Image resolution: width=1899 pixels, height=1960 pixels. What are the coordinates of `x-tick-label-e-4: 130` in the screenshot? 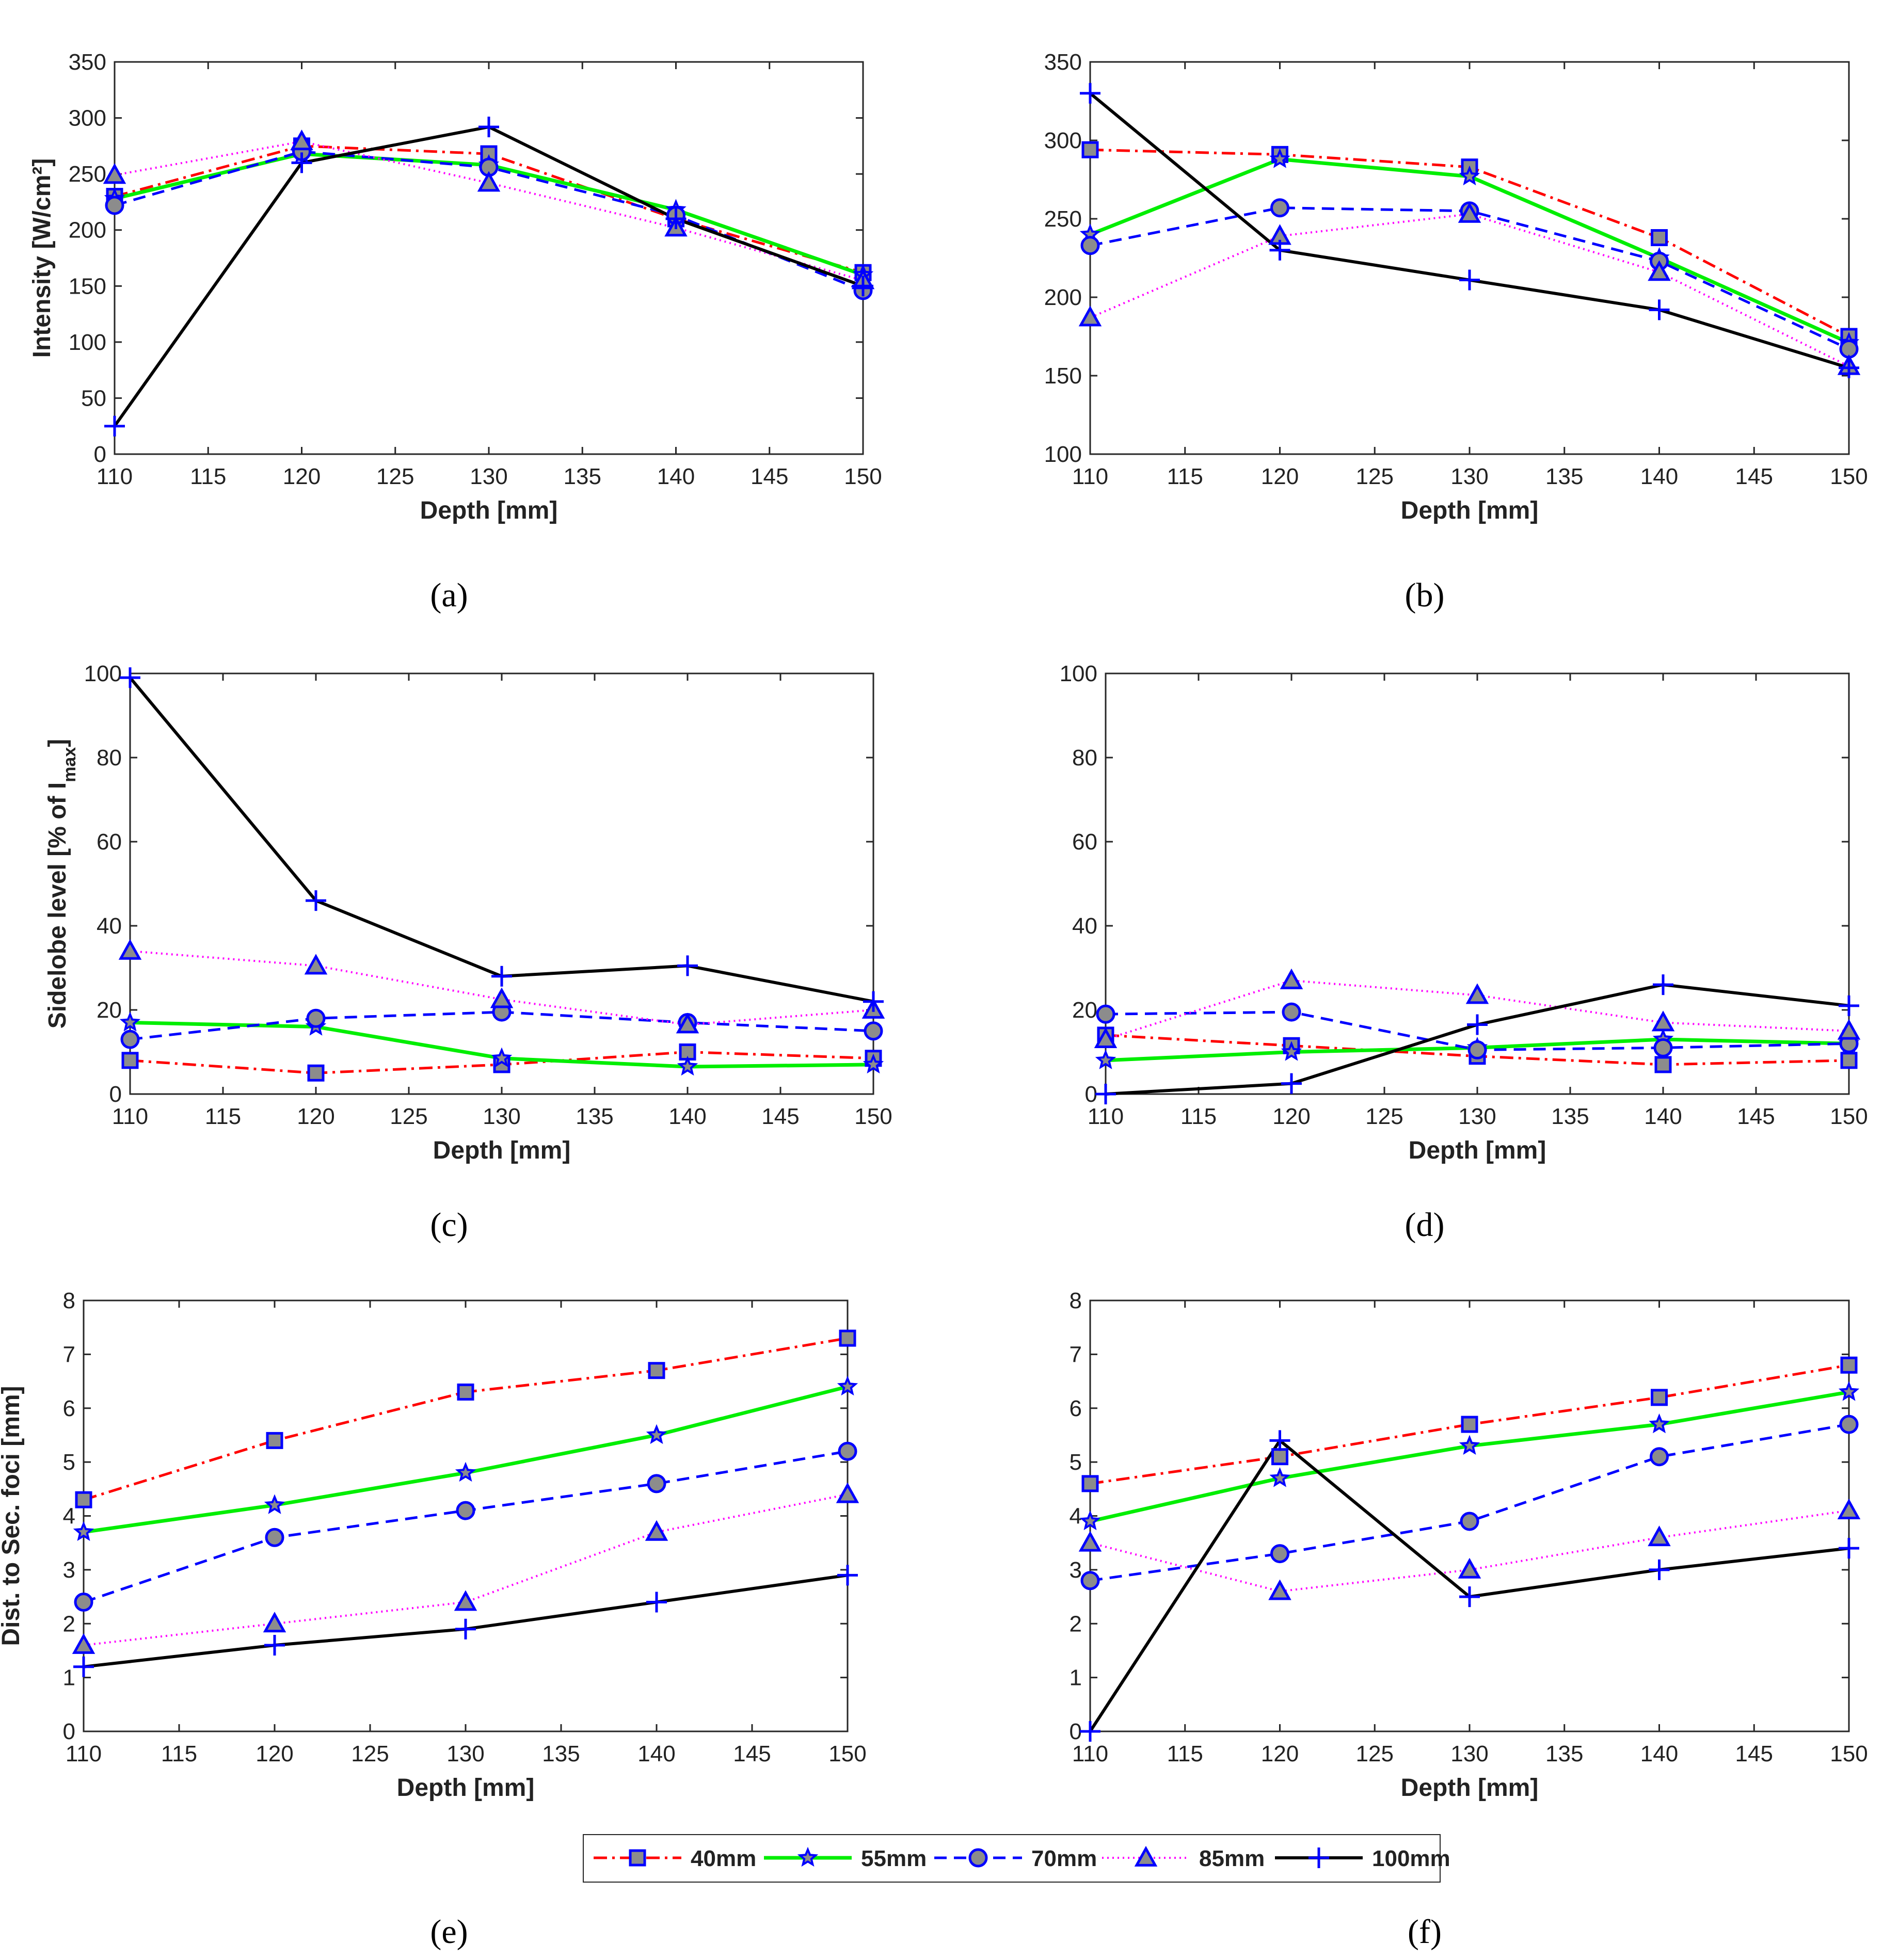 It's located at (465, 1753).